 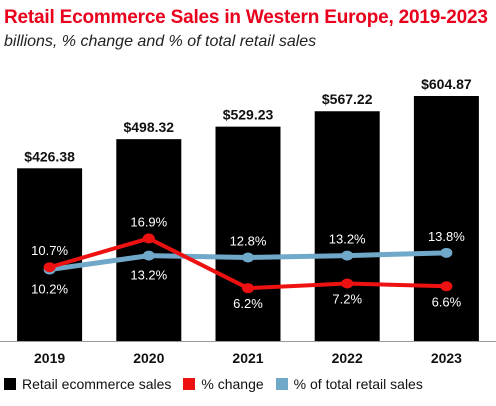 I want to click on bar-label-2019: $426.38, so click(x=49, y=156).